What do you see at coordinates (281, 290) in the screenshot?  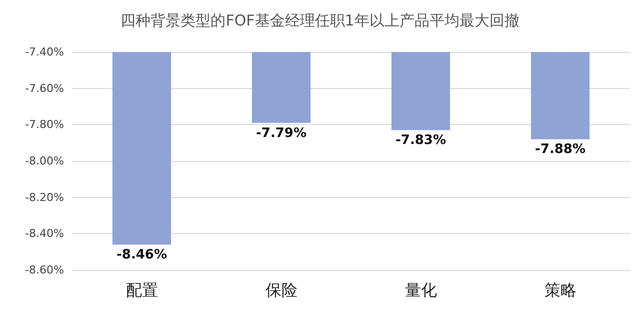 I see `x-tick-label: 保险` at bounding box center [281, 290].